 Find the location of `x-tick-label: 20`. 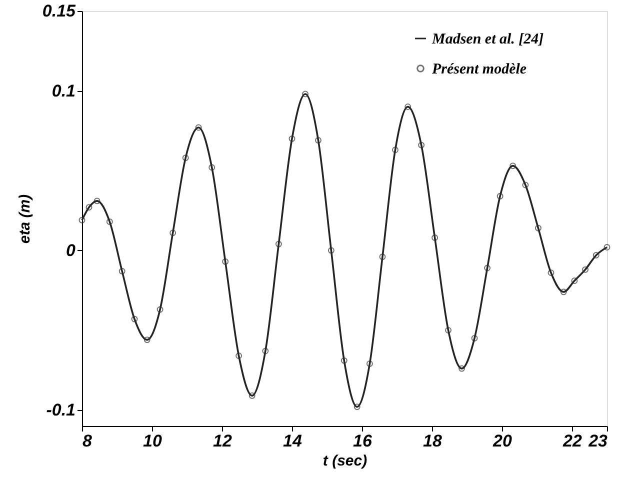

x-tick-label: 20 is located at coordinates (502, 441).